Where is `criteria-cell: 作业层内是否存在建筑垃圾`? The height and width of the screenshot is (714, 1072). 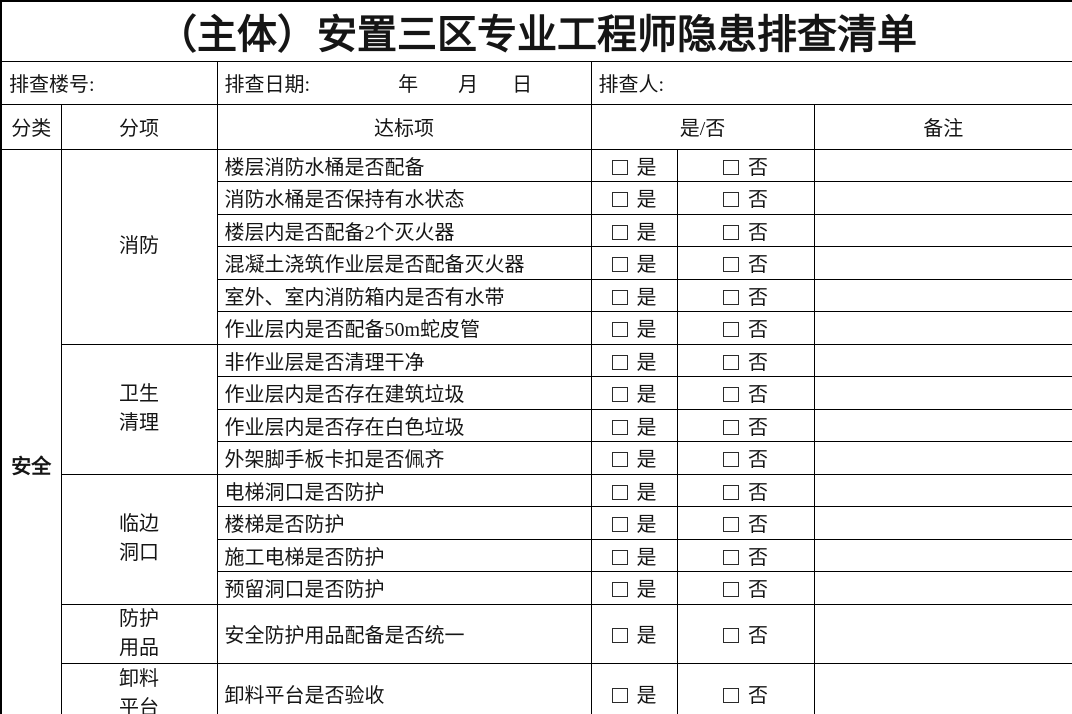 criteria-cell: 作业层内是否存在建筑垃圾 is located at coordinates (404, 393).